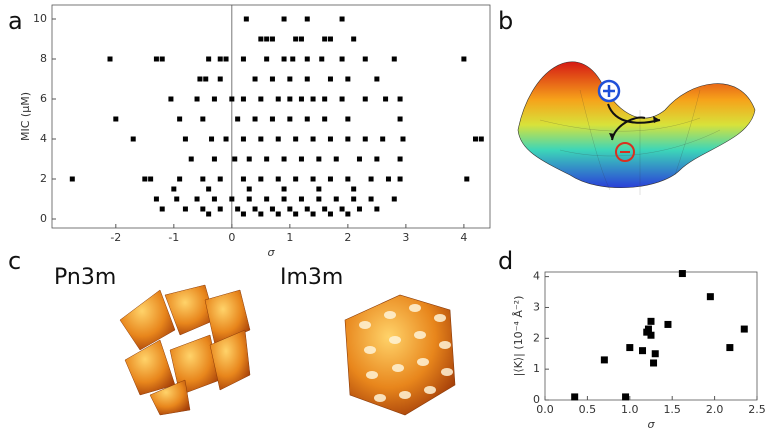  Describe the element at coordinates (40, 18) in the screenshot. I see `y-tick-label: 10` at that location.